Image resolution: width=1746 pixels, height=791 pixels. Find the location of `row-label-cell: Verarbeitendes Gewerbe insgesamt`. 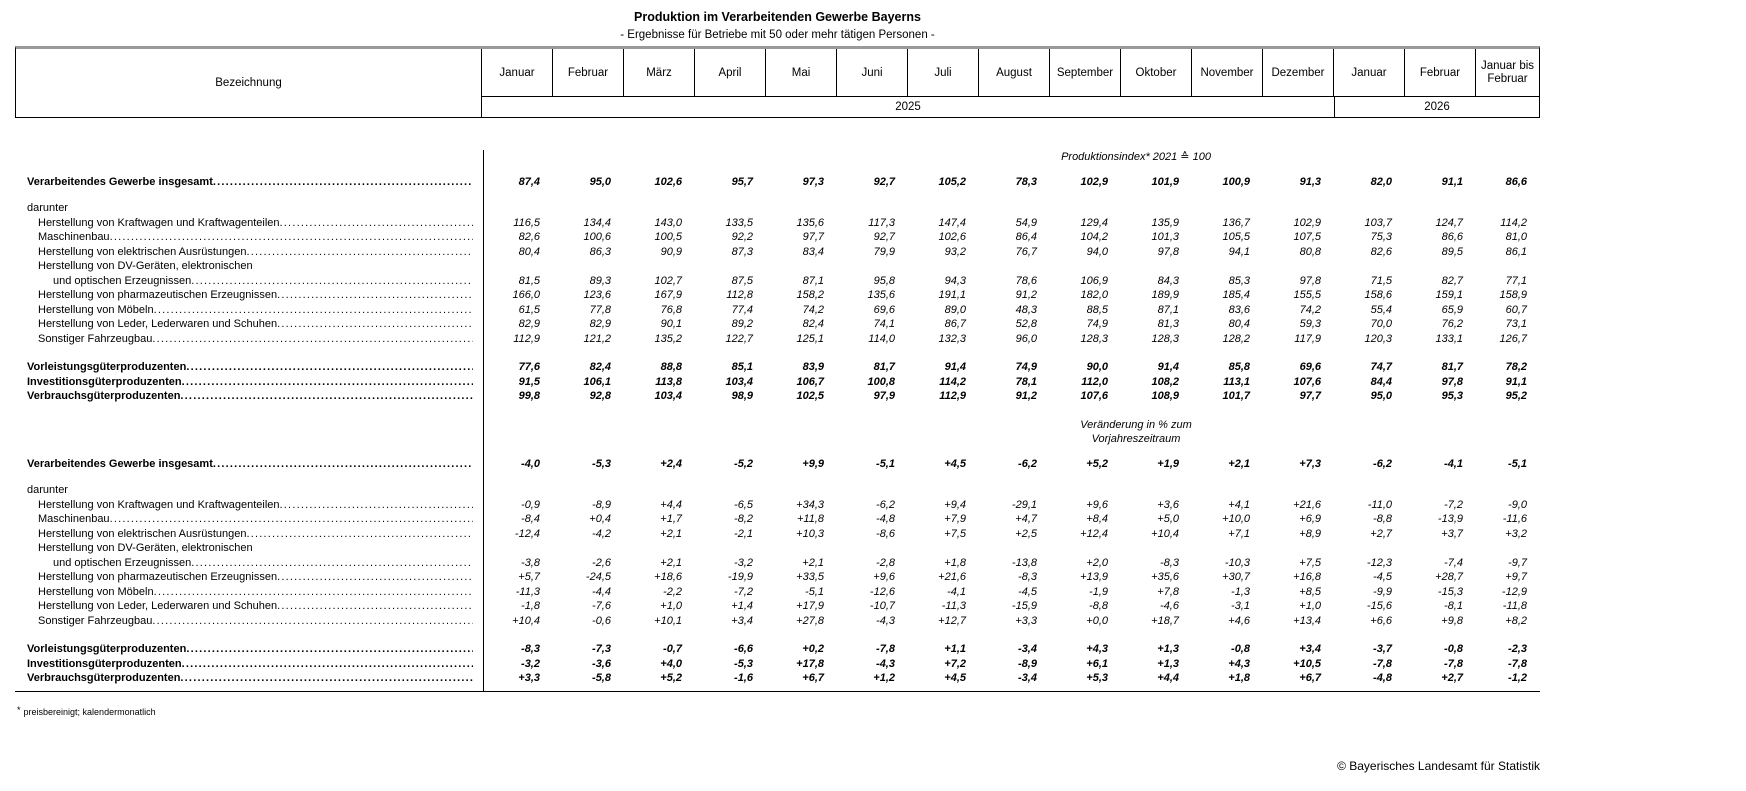

row-label-cell: Verarbeitendes Gewerbe insgesamt is located at coordinates (249, 464).